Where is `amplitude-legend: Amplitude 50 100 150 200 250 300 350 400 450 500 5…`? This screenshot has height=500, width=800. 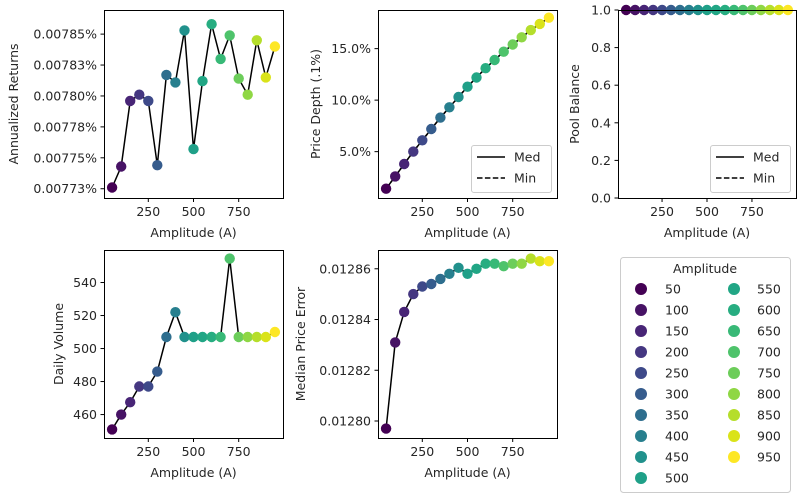 amplitude-legend: Amplitude 50 100 150 200 250 300 350 400 450 500 5… is located at coordinates (705, 375).